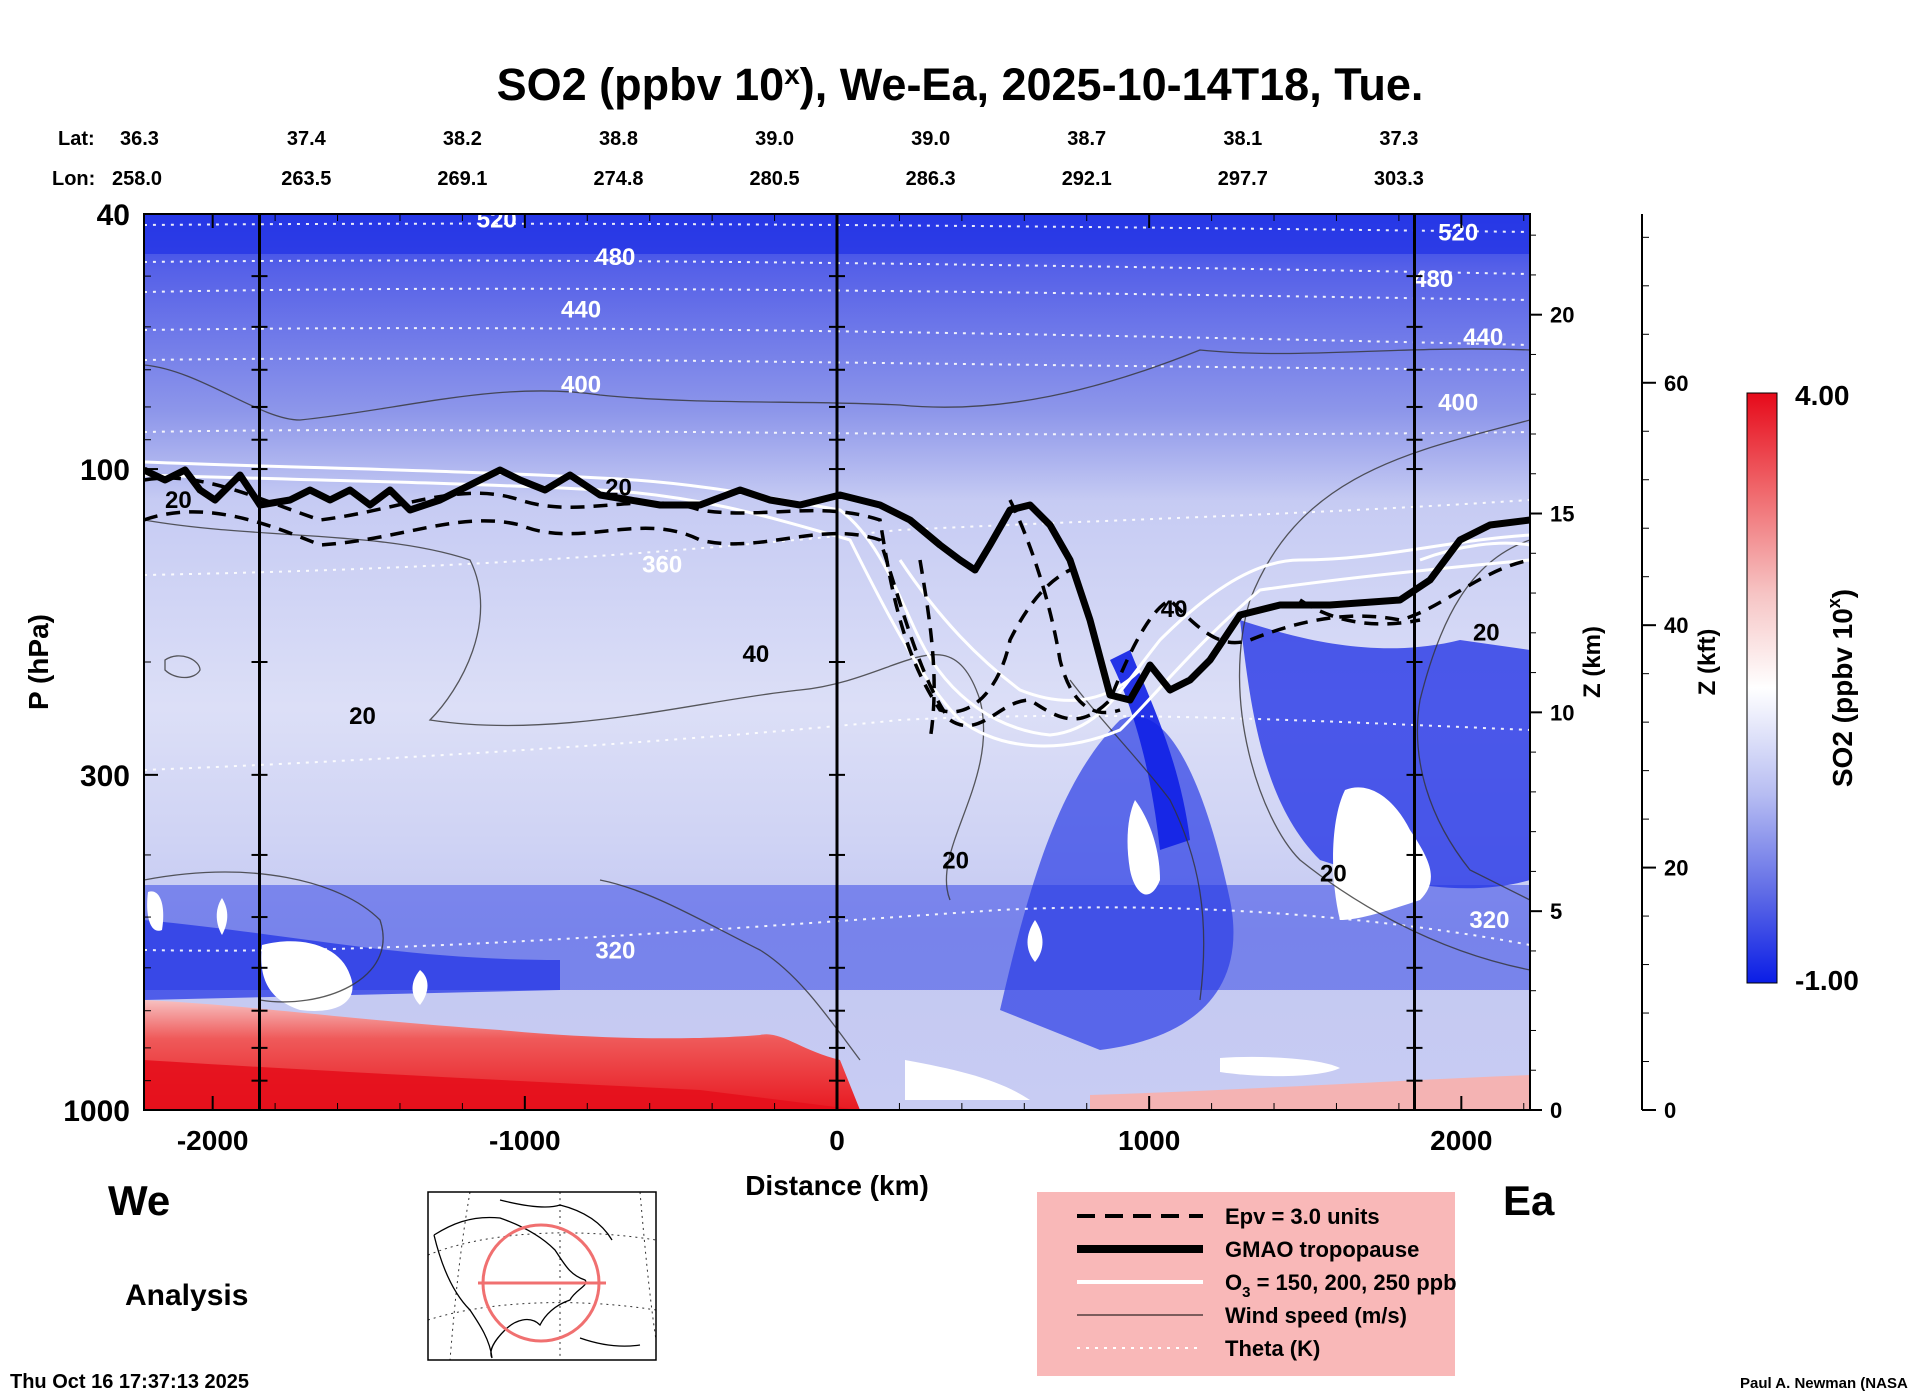  I want to click on x-tick-label: 2000, so click(1461, 1140).